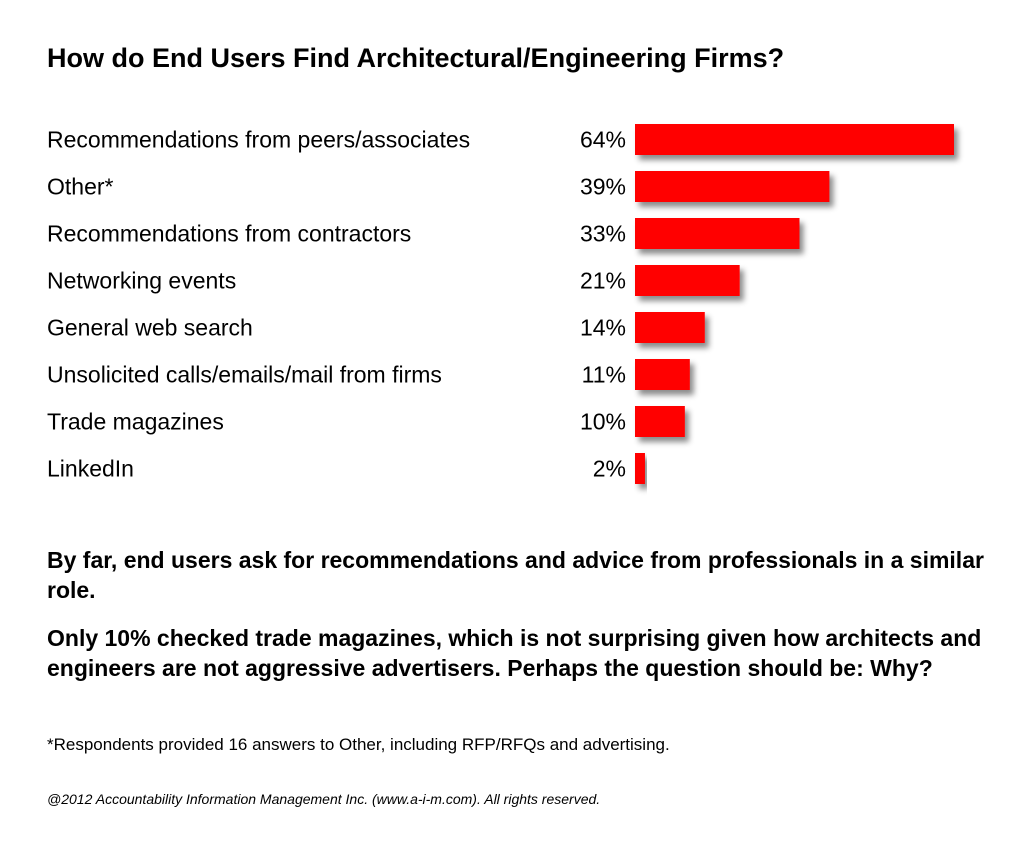 The width and height of the screenshot is (1024, 855). I want to click on value-label: 33%, so click(603, 234).